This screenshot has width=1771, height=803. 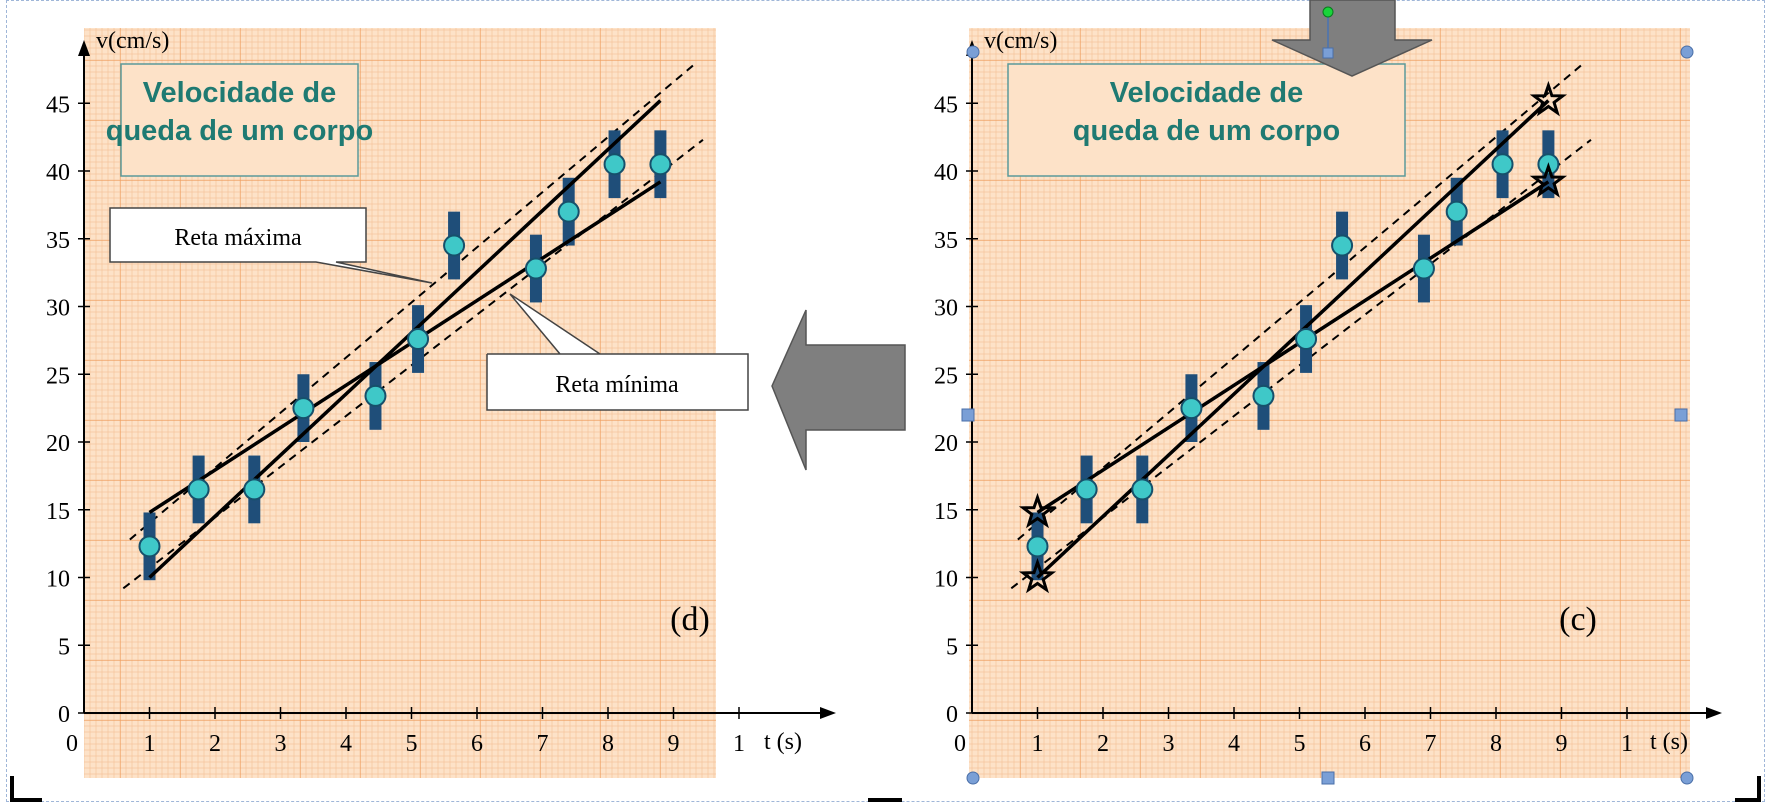 I want to click on panel-label: (c), so click(x=1578, y=619).